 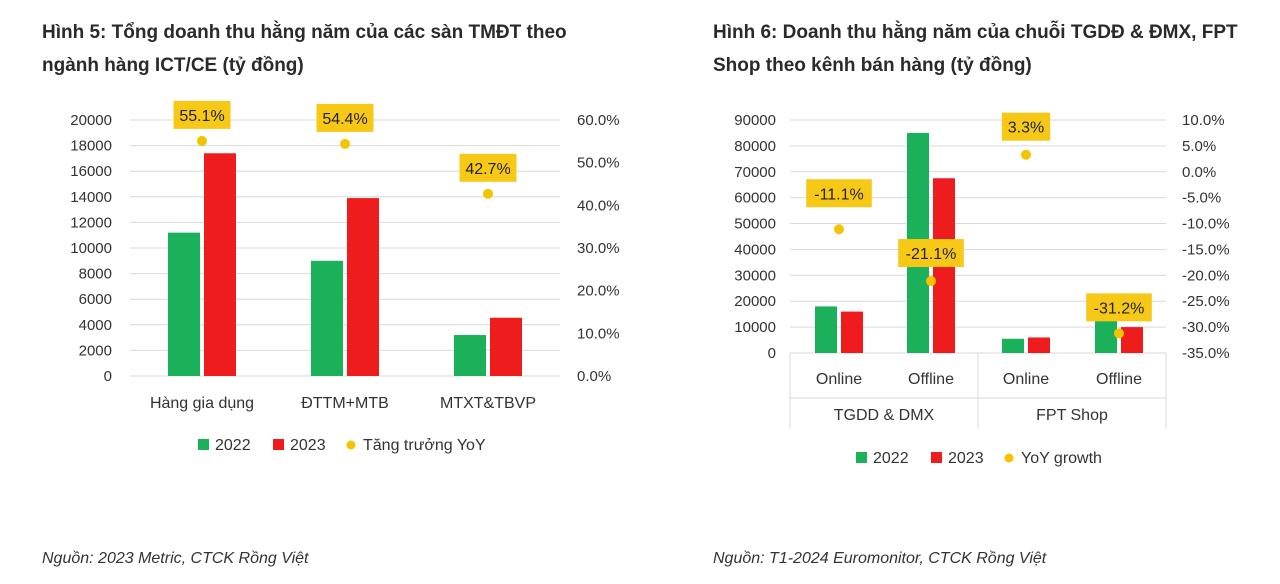 What do you see at coordinates (755, 275) in the screenshot?
I see `y-tick-label: 30000` at bounding box center [755, 275].